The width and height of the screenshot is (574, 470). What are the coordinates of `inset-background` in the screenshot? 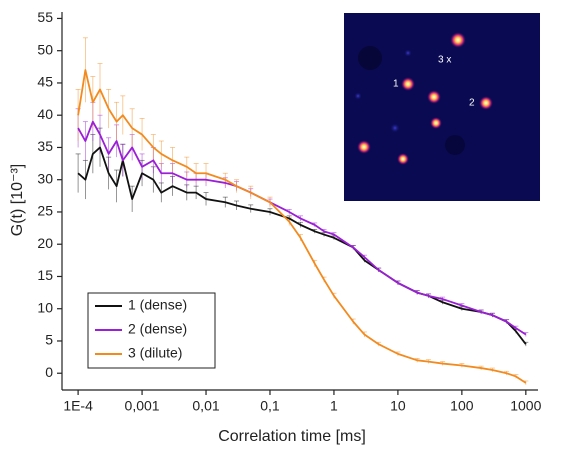 It's located at (442, 107).